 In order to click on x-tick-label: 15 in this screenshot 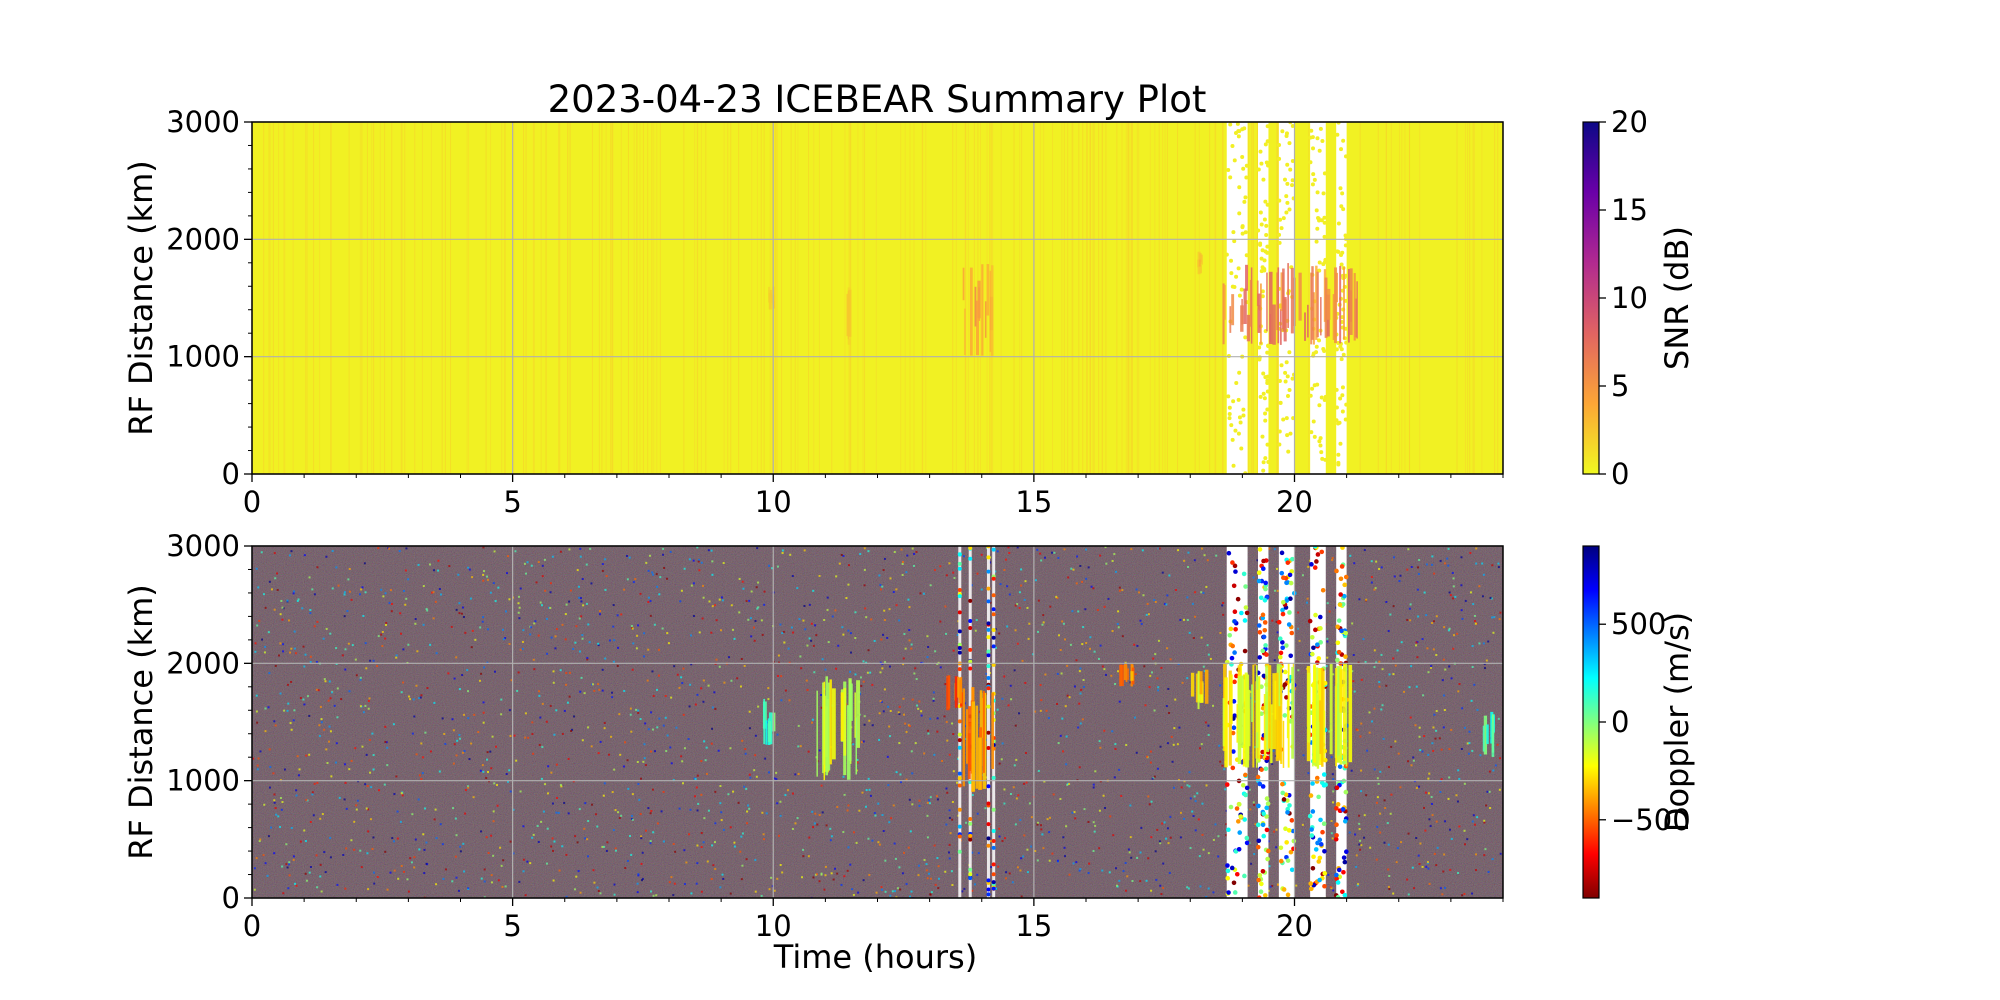, I will do `click(1033, 502)`.